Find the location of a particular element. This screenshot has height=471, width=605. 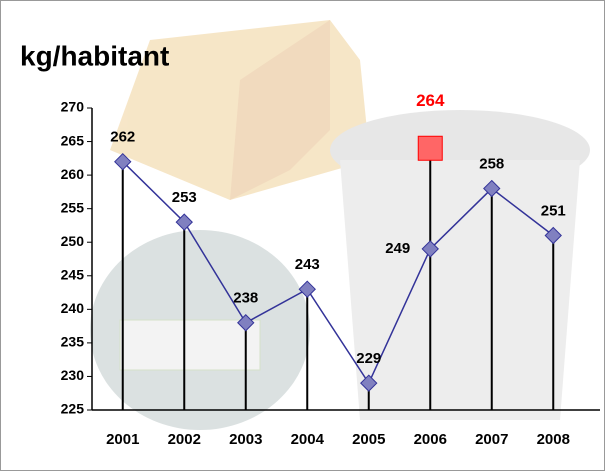

value-label: 243 is located at coordinates (307, 264).